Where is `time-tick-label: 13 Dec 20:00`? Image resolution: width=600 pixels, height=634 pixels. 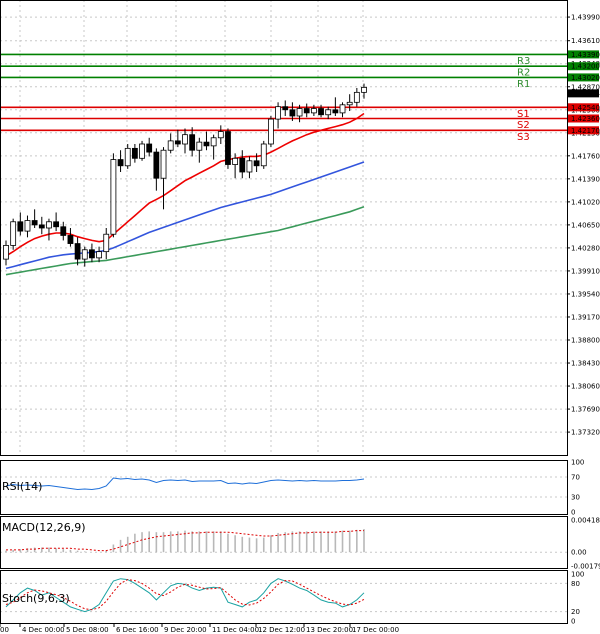 time-tick-label: 13 Dec 20:00 is located at coordinates (329, 630).